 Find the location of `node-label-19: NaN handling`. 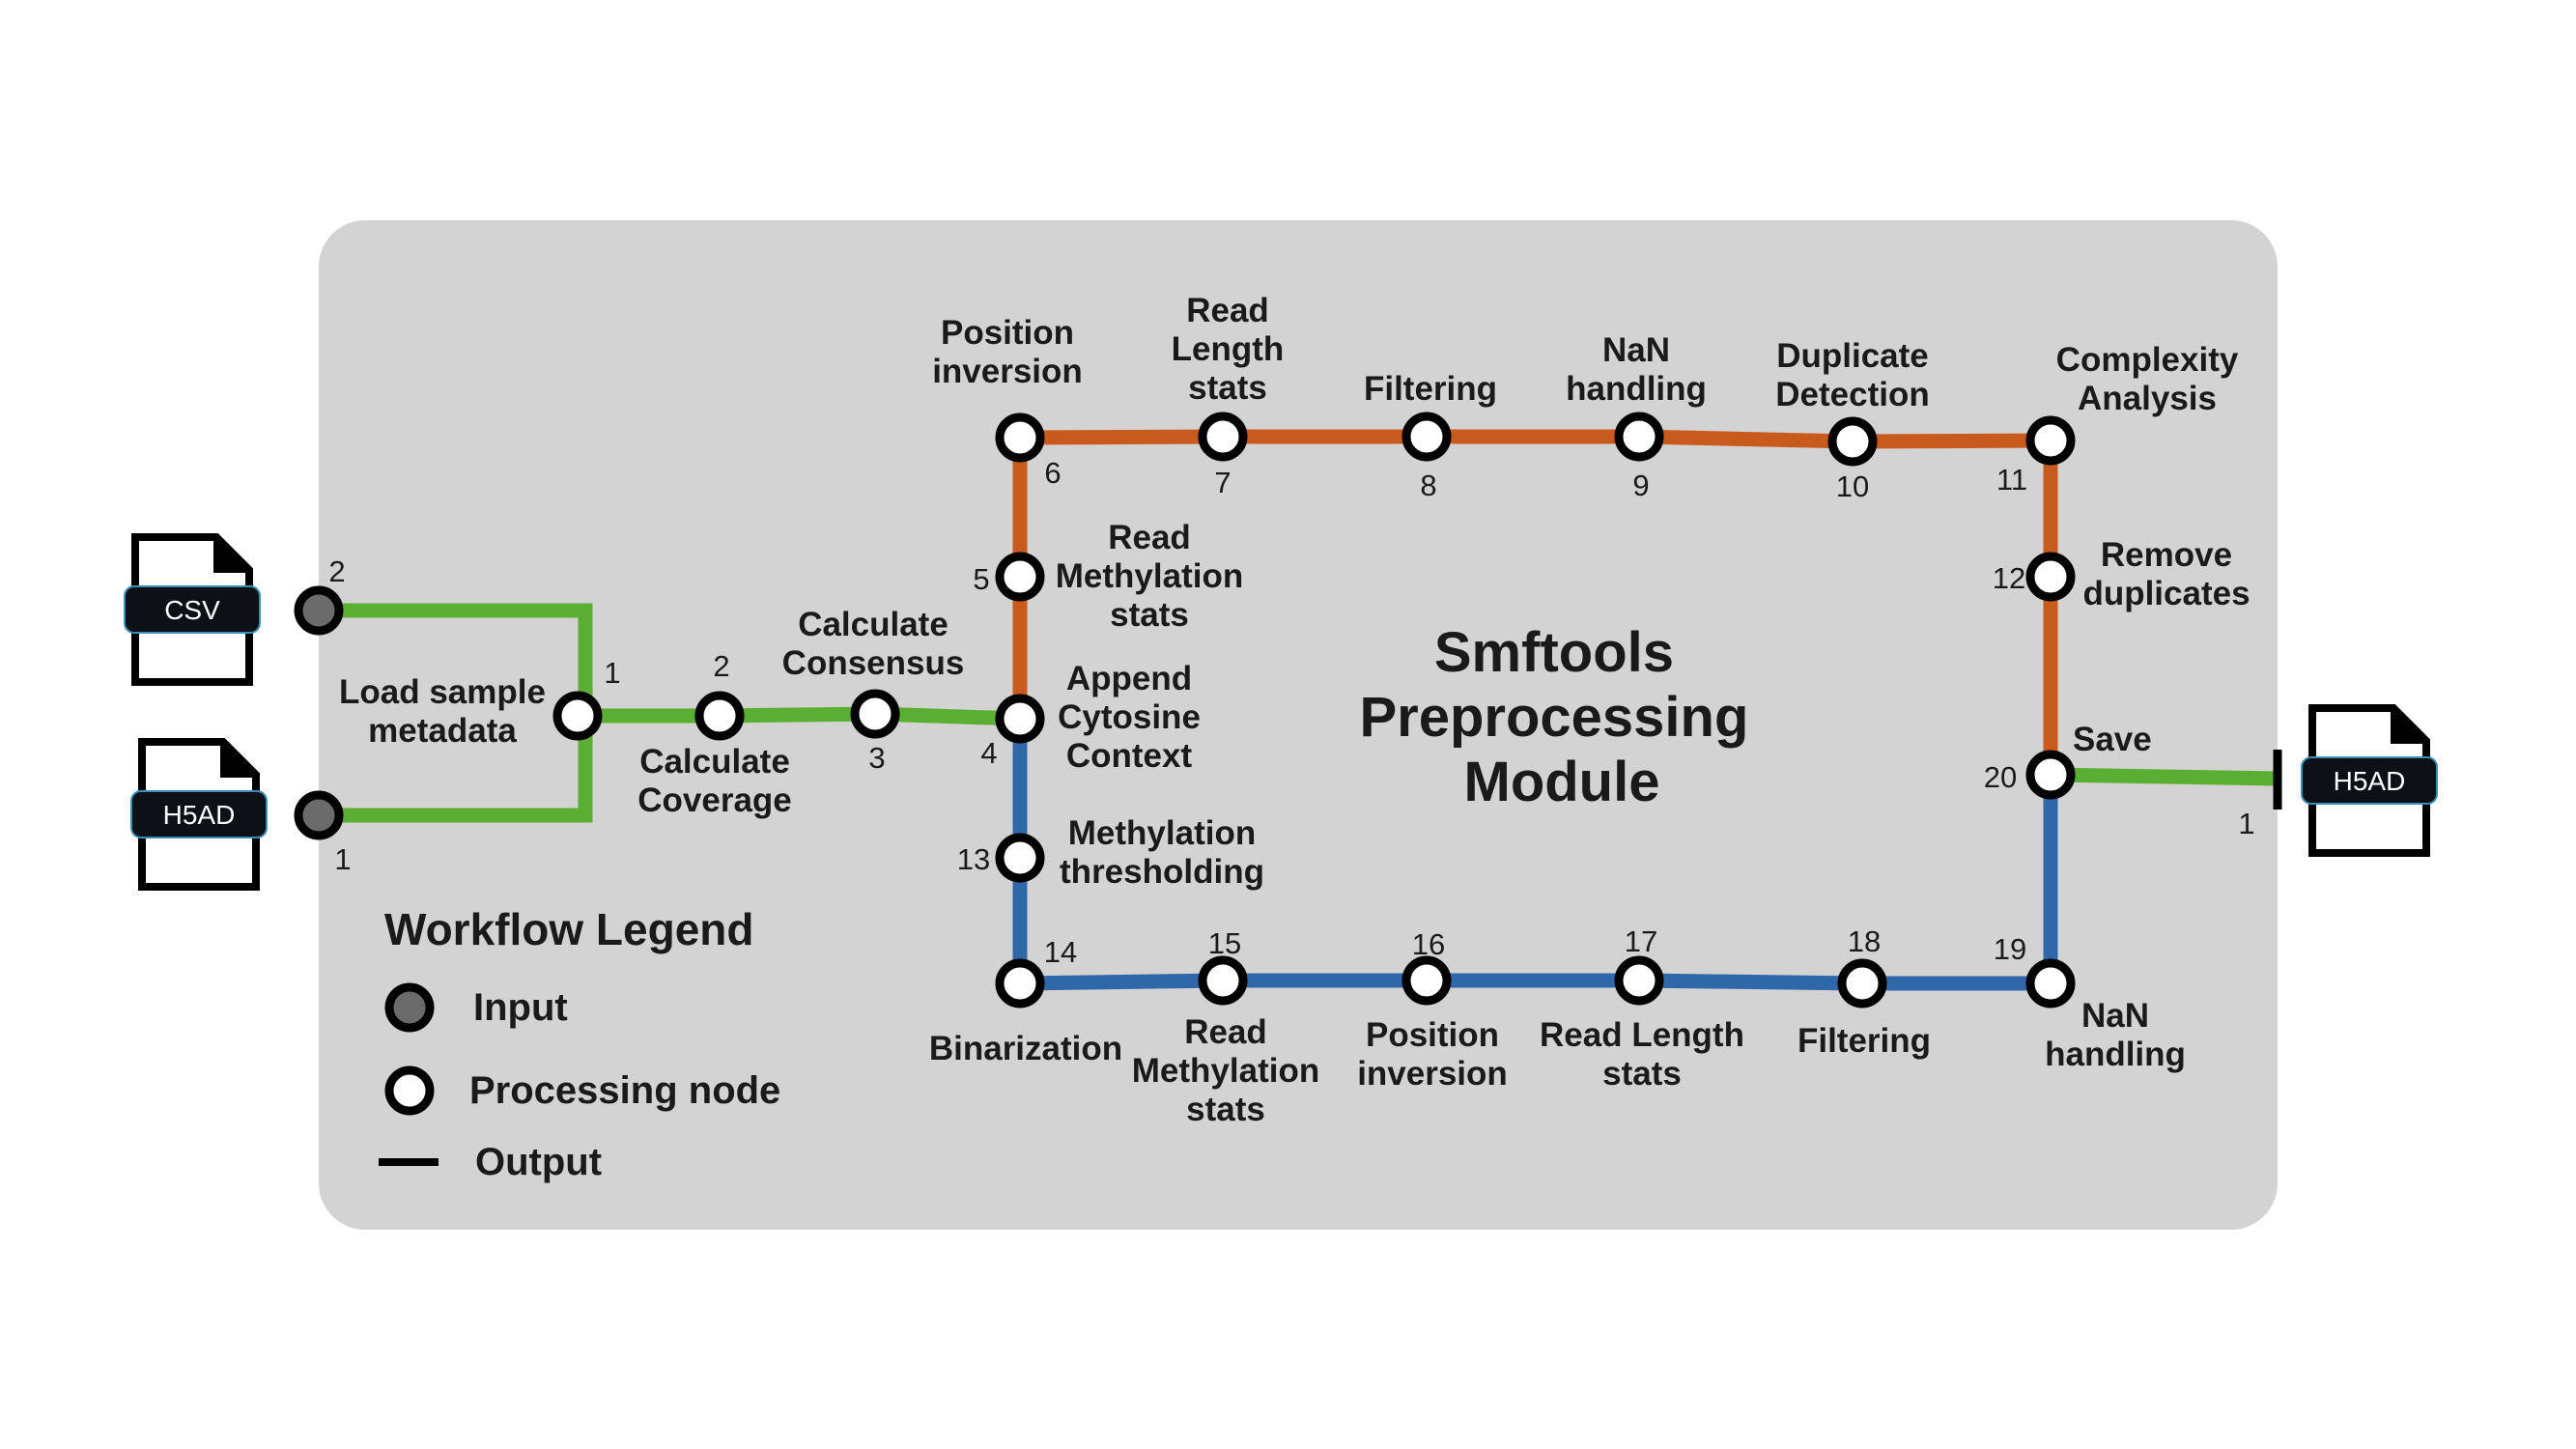

node-label-19: NaN handling is located at coordinates (2115, 1035).